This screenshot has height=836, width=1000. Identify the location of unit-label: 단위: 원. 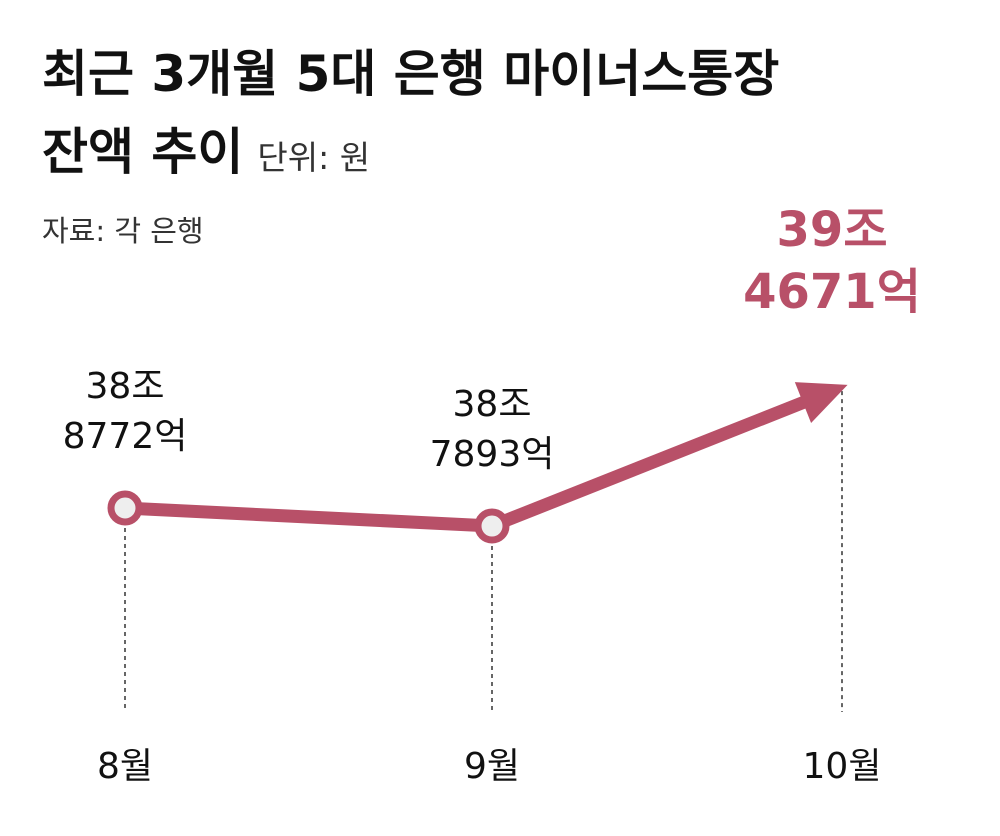
(314, 157).